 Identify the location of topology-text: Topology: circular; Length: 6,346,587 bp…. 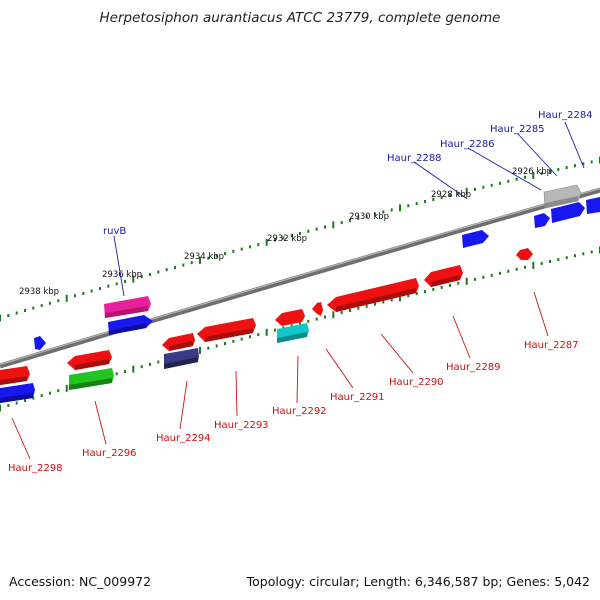
(418, 581).